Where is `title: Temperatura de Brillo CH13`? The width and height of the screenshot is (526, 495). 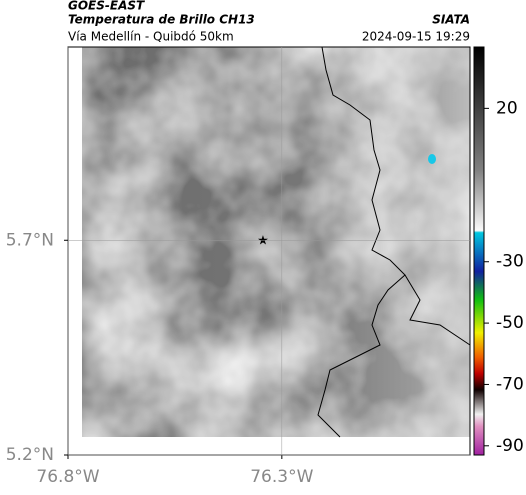
title: Temperatura de Brillo CH13 is located at coordinates (161, 20).